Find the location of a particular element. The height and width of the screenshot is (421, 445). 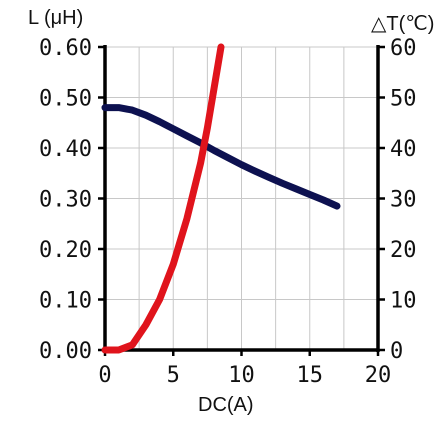

y-left-tick-label: 0.20 is located at coordinates (65, 250).